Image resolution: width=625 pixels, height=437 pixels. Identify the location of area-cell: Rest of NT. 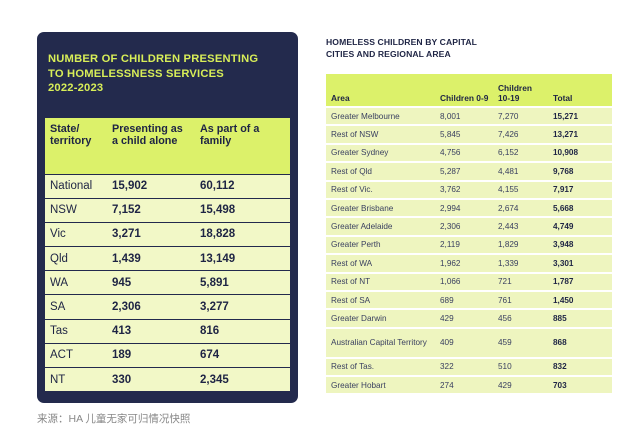
(380, 282).